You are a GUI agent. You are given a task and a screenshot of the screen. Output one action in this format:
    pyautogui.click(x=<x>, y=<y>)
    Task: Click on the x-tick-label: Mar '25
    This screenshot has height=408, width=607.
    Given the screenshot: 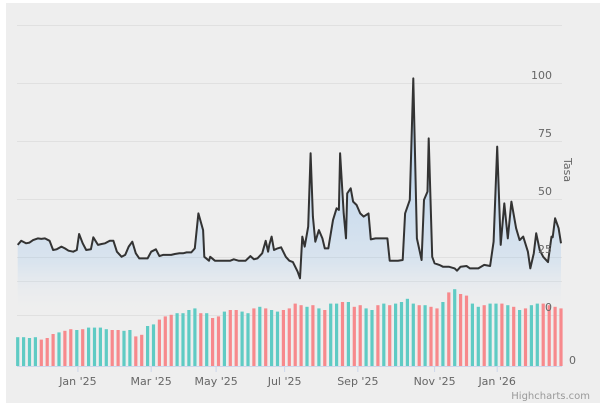 What is the action you would take?
    pyautogui.click(x=151, y=381)
    